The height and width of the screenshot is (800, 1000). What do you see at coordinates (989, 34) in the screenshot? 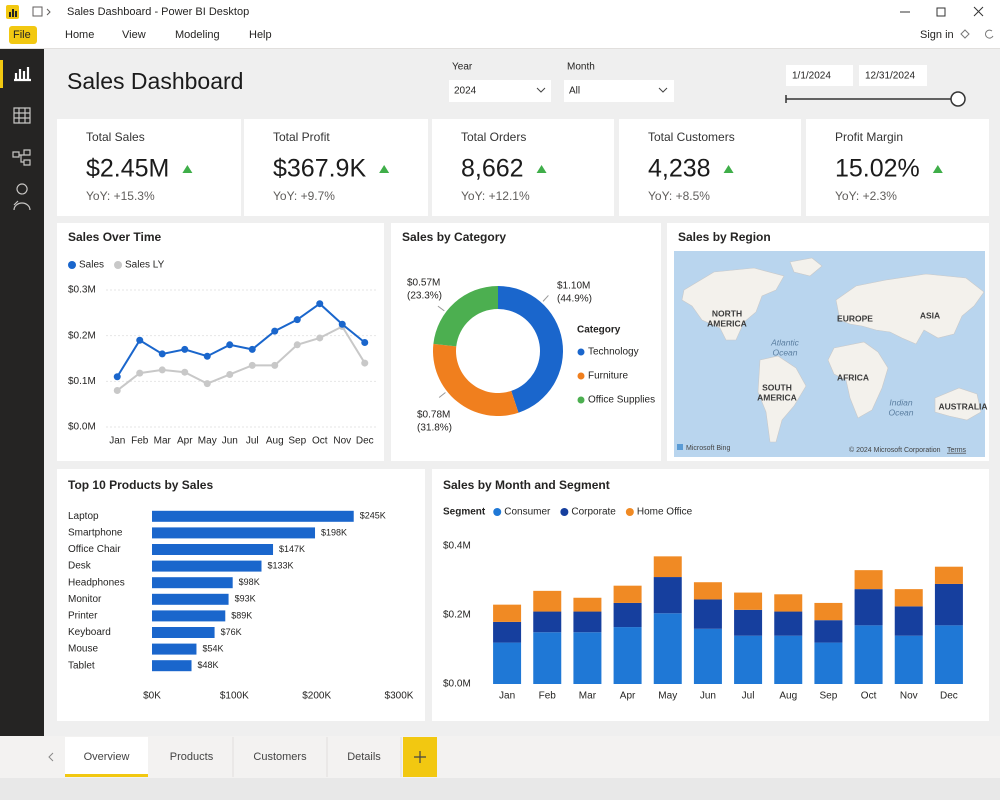
I see `refresh-icon` at bounding box center [989, 34].